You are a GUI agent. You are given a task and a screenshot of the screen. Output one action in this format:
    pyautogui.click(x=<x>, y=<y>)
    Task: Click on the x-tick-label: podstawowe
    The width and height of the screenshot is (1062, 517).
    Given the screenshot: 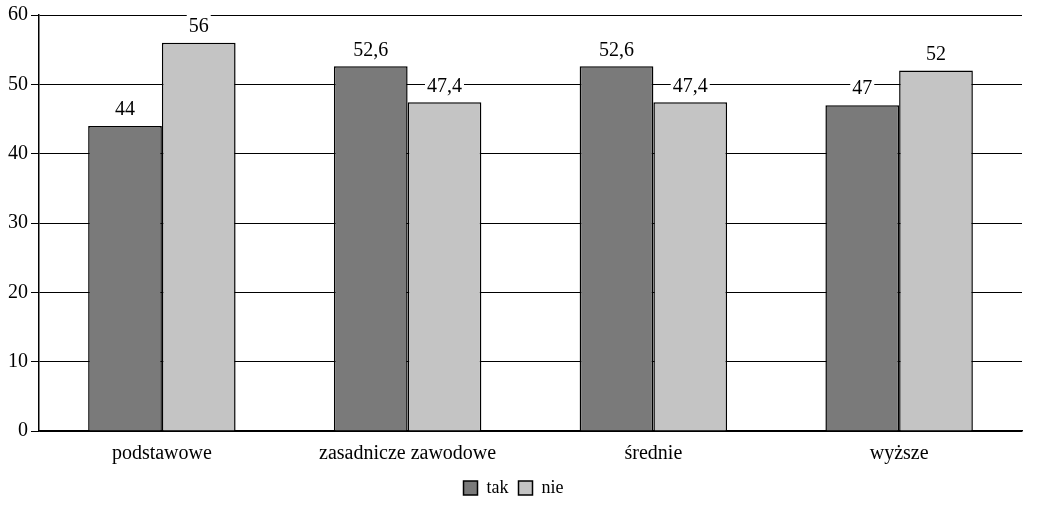 What is the action you would take?
    pyautogui.click(x=161, y=453)
    